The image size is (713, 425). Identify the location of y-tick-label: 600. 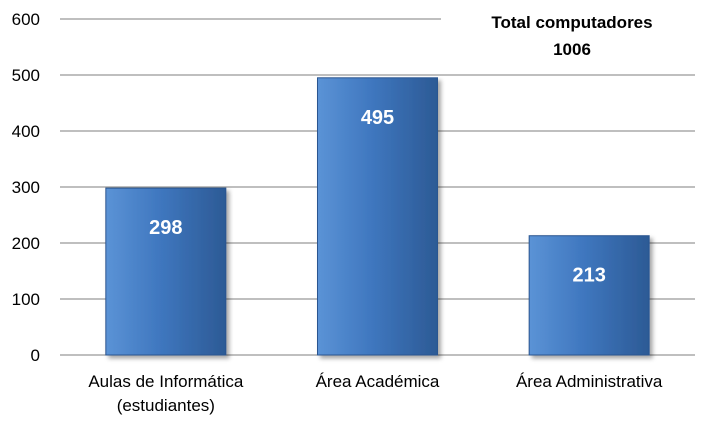
(26, 19).